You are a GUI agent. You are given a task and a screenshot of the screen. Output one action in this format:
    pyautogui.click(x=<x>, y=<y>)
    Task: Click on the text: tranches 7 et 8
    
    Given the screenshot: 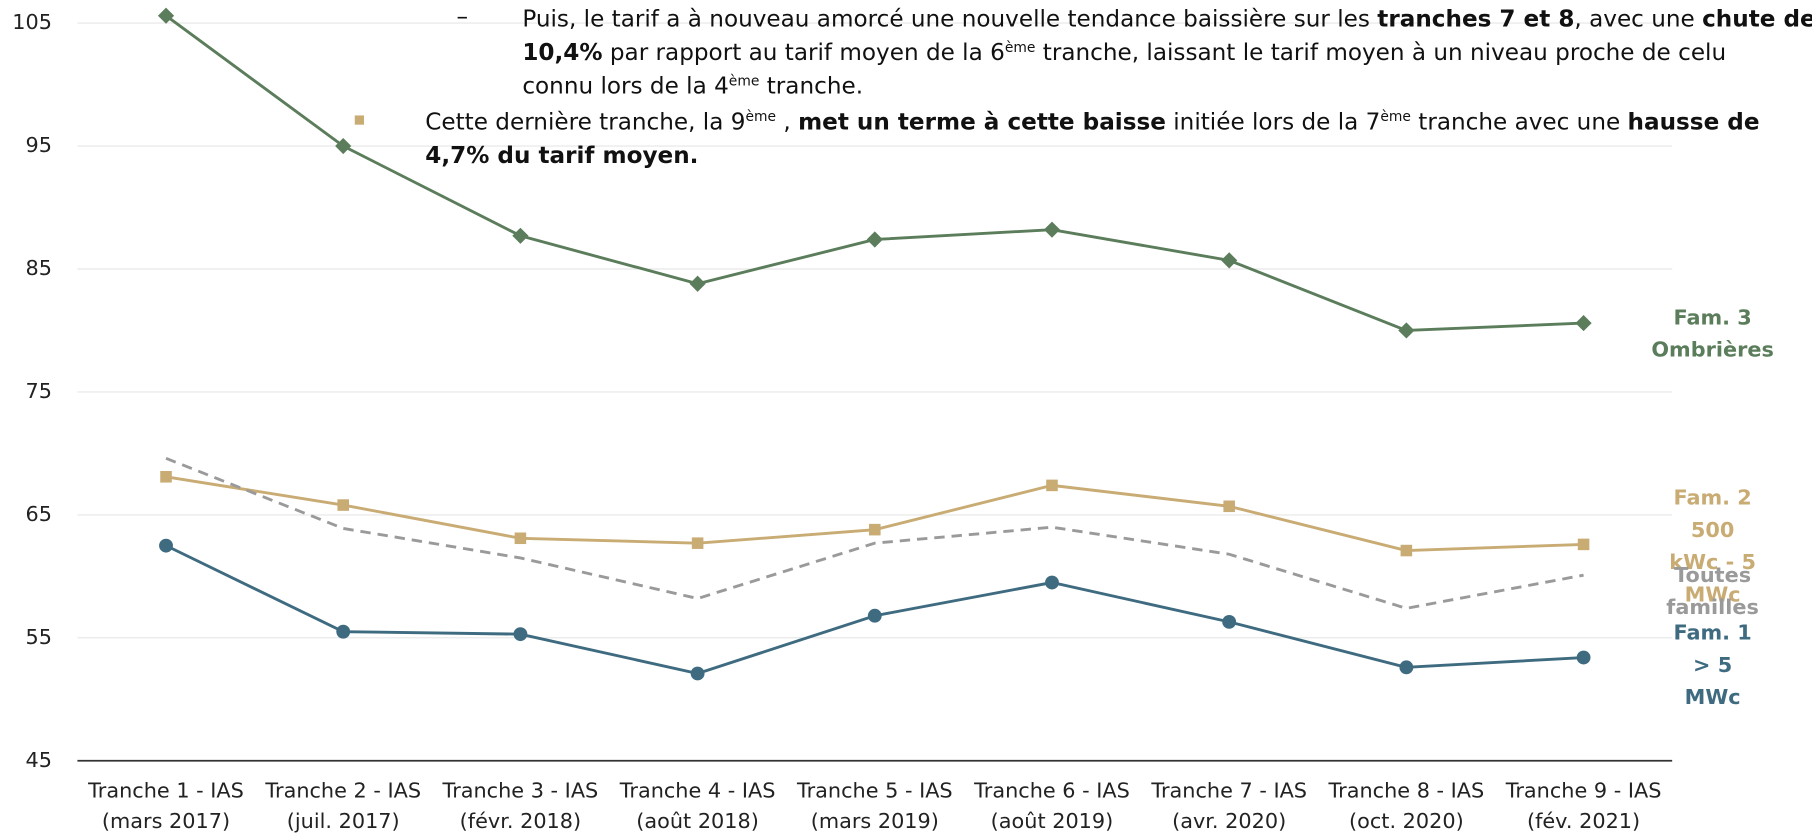 What is the action you would take?
    pyautogui.click(x=1476, y=18)
    